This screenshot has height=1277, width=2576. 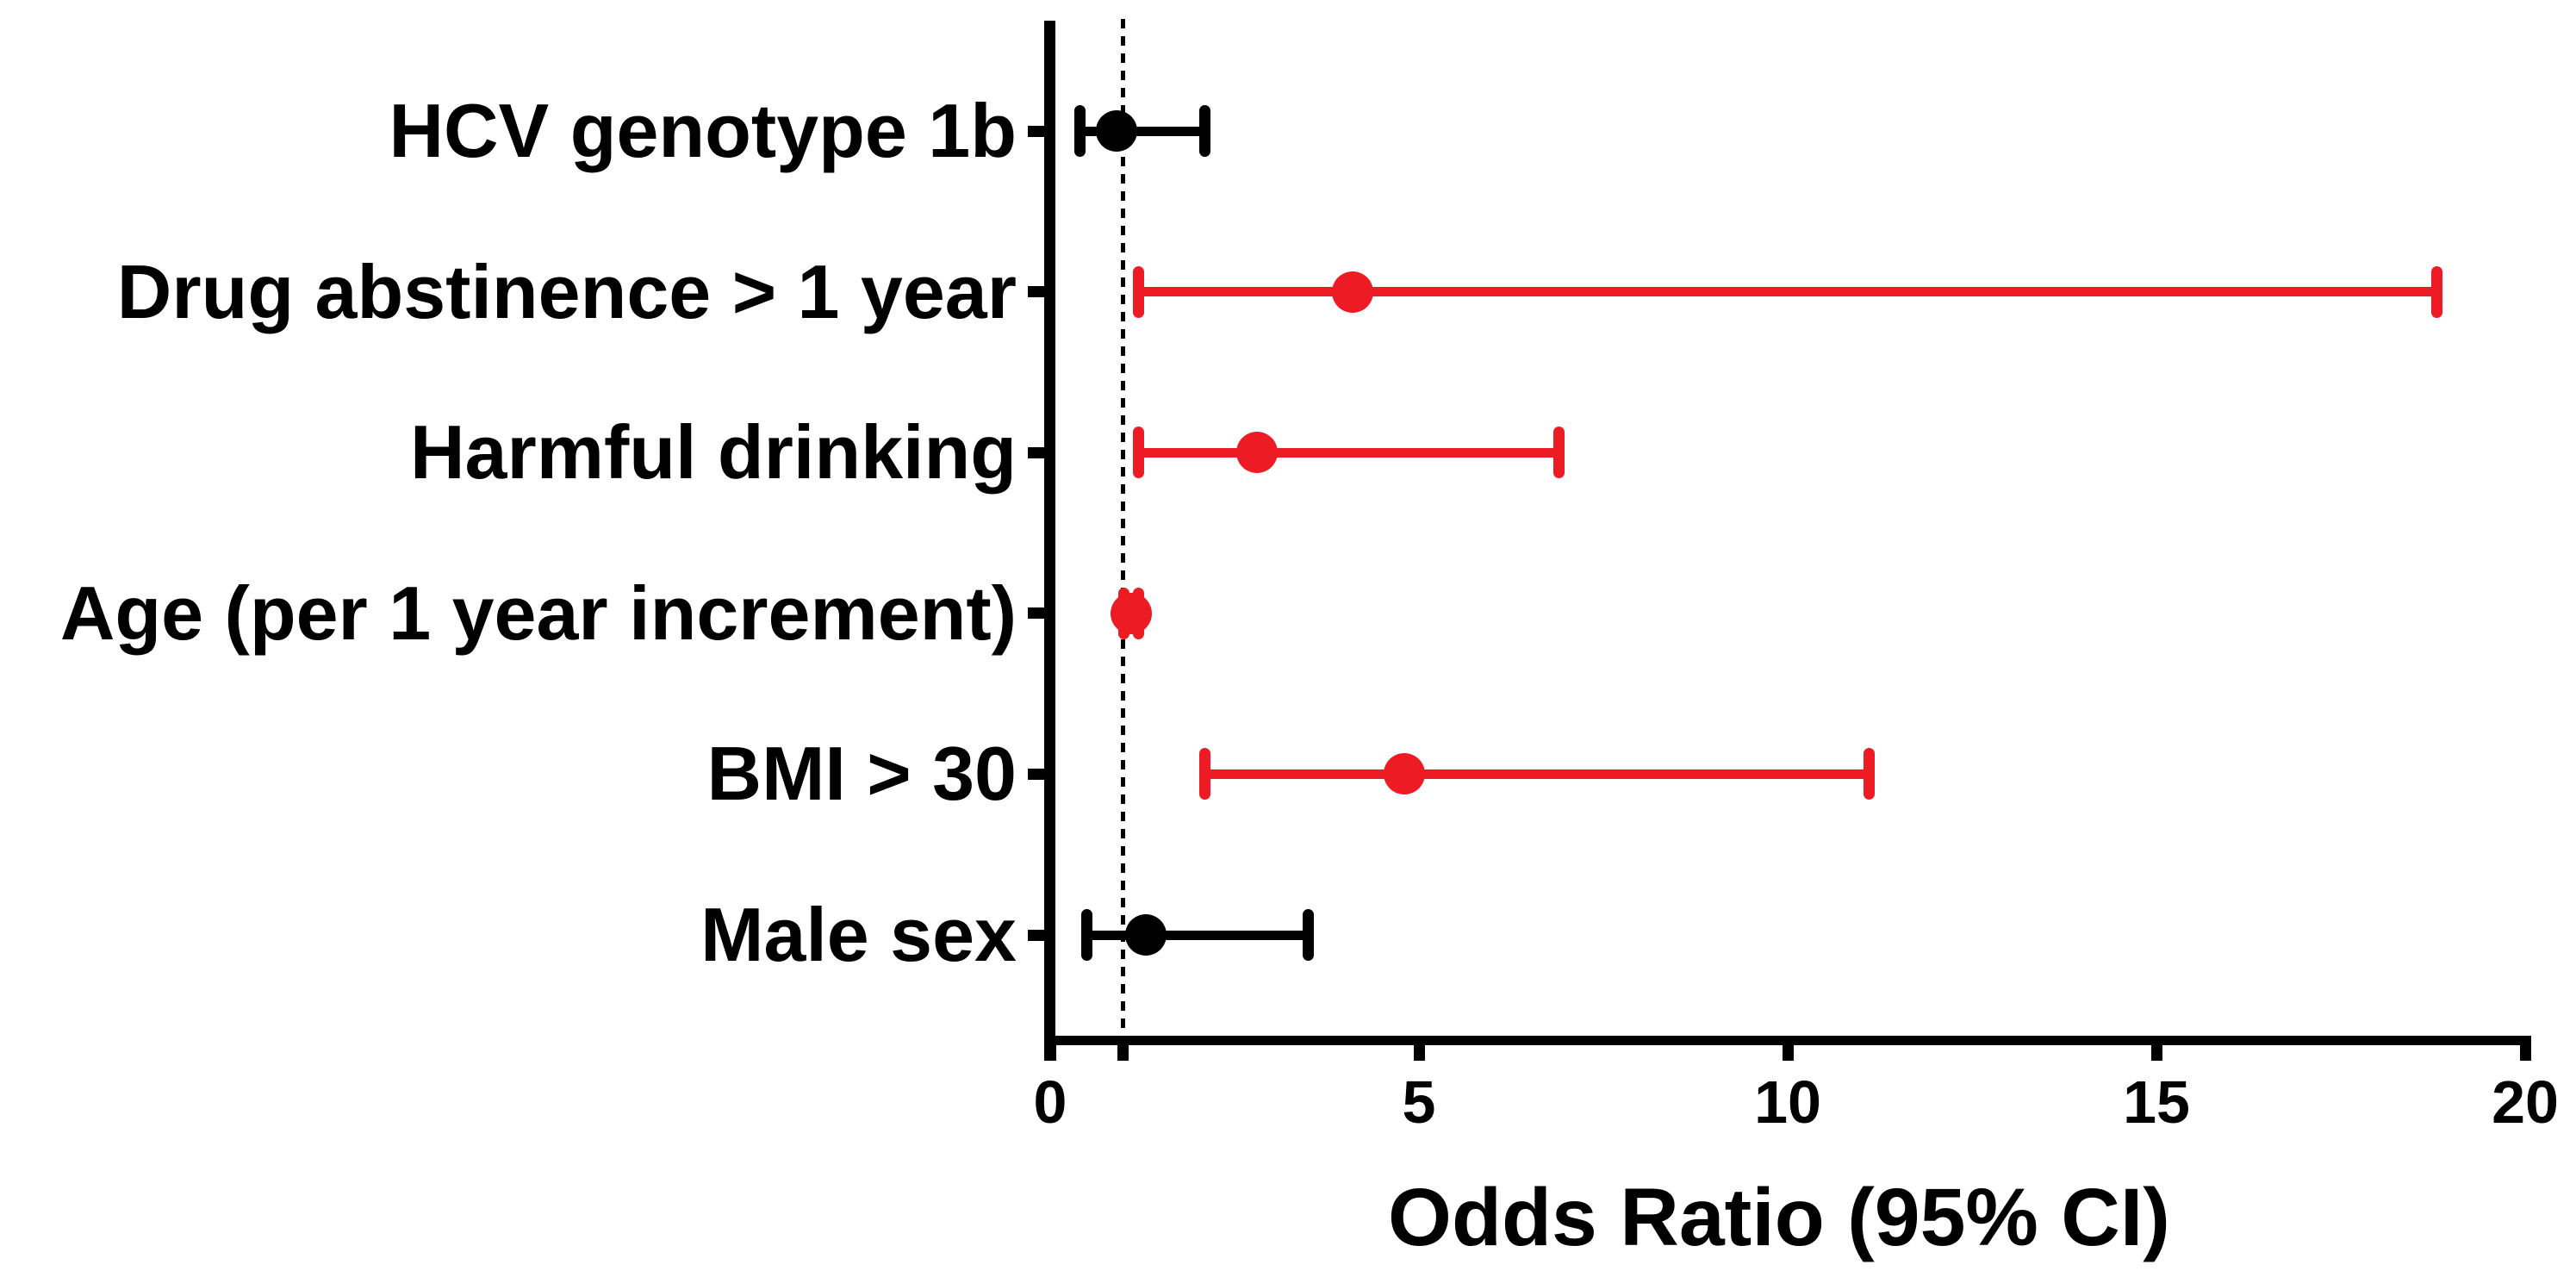 What do you see at coordinates (703, 130) in the screenshot?
I see `category-label: HCV genotype 1b` at bounding box center [703, 130].